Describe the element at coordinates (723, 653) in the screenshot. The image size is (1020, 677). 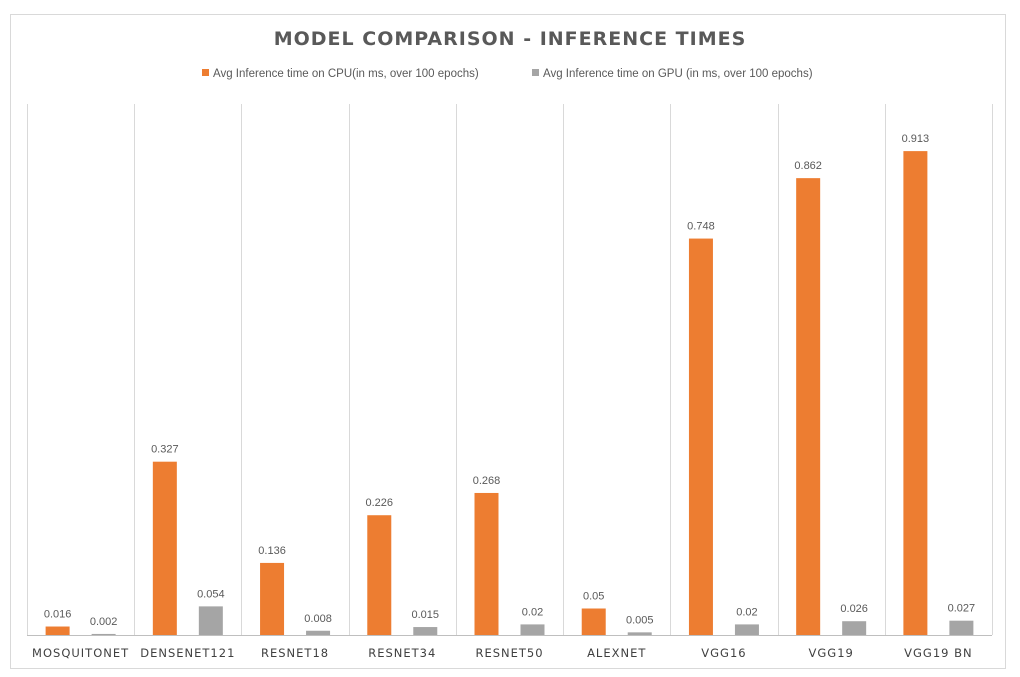
I see `x-tick-label: VGG16` at that location.